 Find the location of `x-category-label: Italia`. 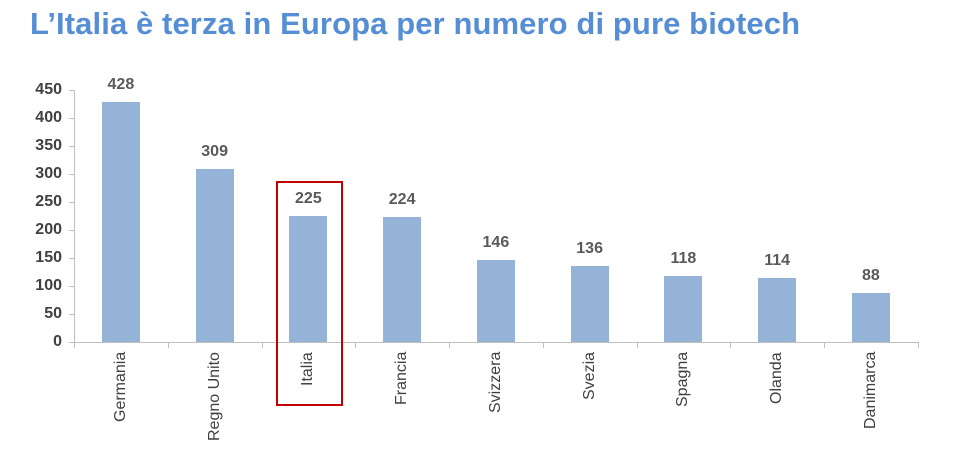

x-category-label: Italia is located at coordinates (308, 369).